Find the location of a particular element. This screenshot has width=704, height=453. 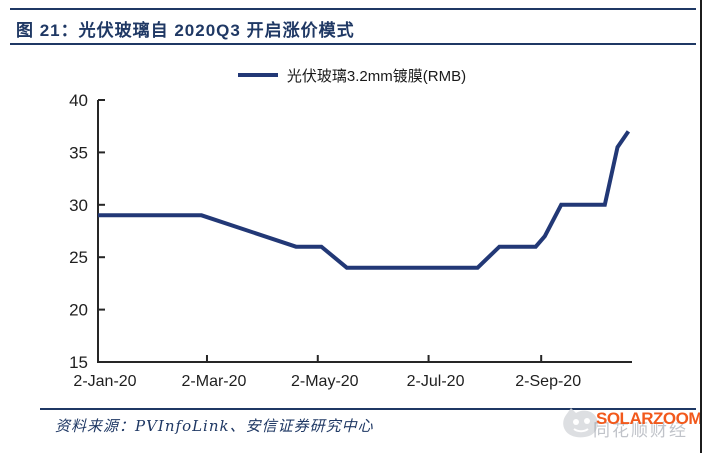

y-tick-label: 40 is located at coordinates (78, 100).